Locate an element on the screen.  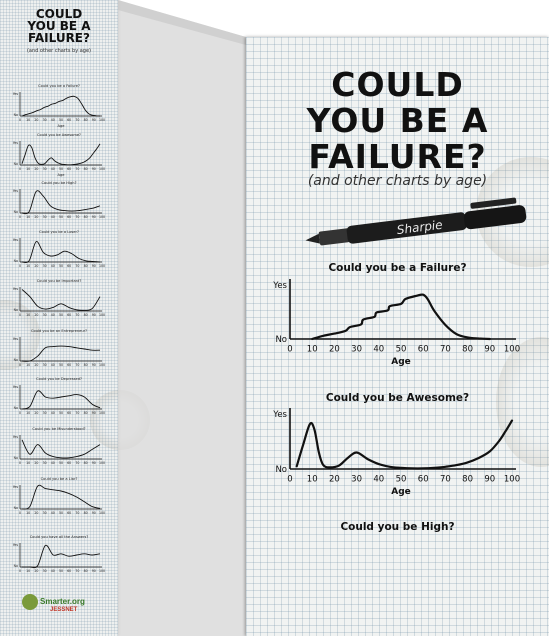
x-tick-label: 70 is located at coordinates (445, 480).